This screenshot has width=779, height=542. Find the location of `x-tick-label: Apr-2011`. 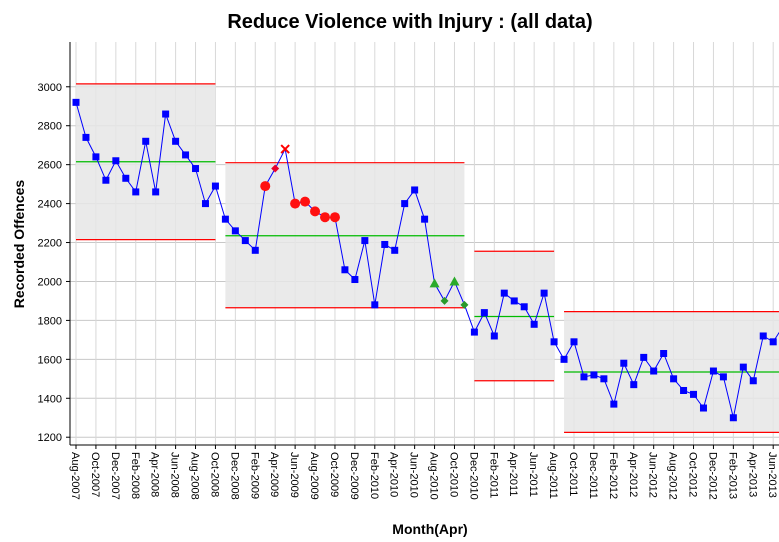

x-tick-label: Apr-2011 is located at coordinates (513, 474).